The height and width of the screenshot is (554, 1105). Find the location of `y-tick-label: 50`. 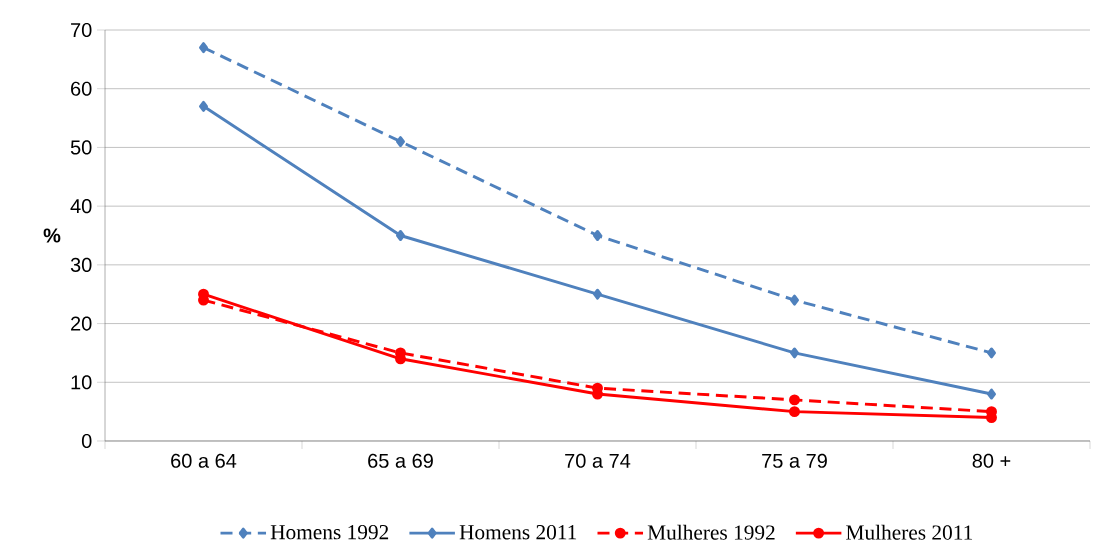

y-tick-label: 50 is located at coordinates (81, 147).